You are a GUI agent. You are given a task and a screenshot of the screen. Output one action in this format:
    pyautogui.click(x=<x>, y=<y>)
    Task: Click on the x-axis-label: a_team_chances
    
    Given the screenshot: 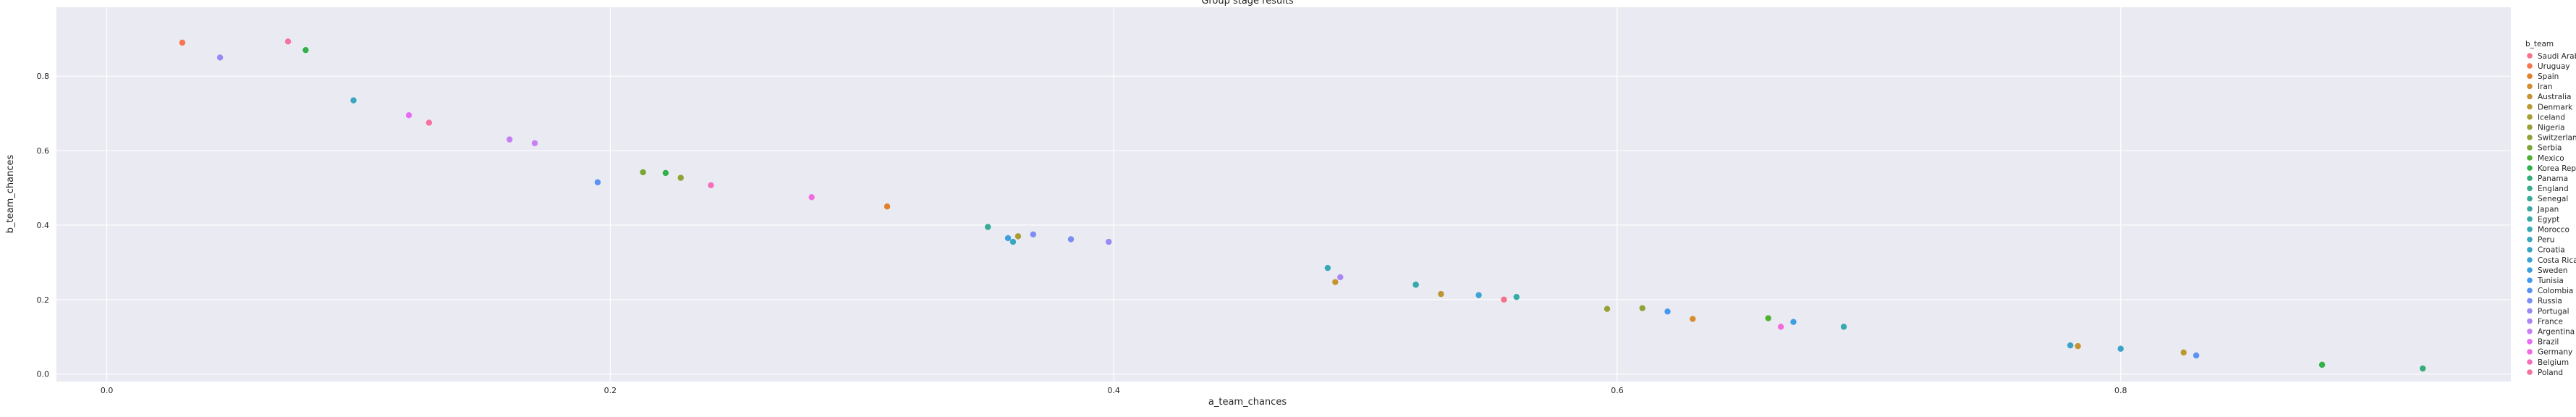 What is the action you would take?
    pyautogui.click(x=1247, y=403)
    